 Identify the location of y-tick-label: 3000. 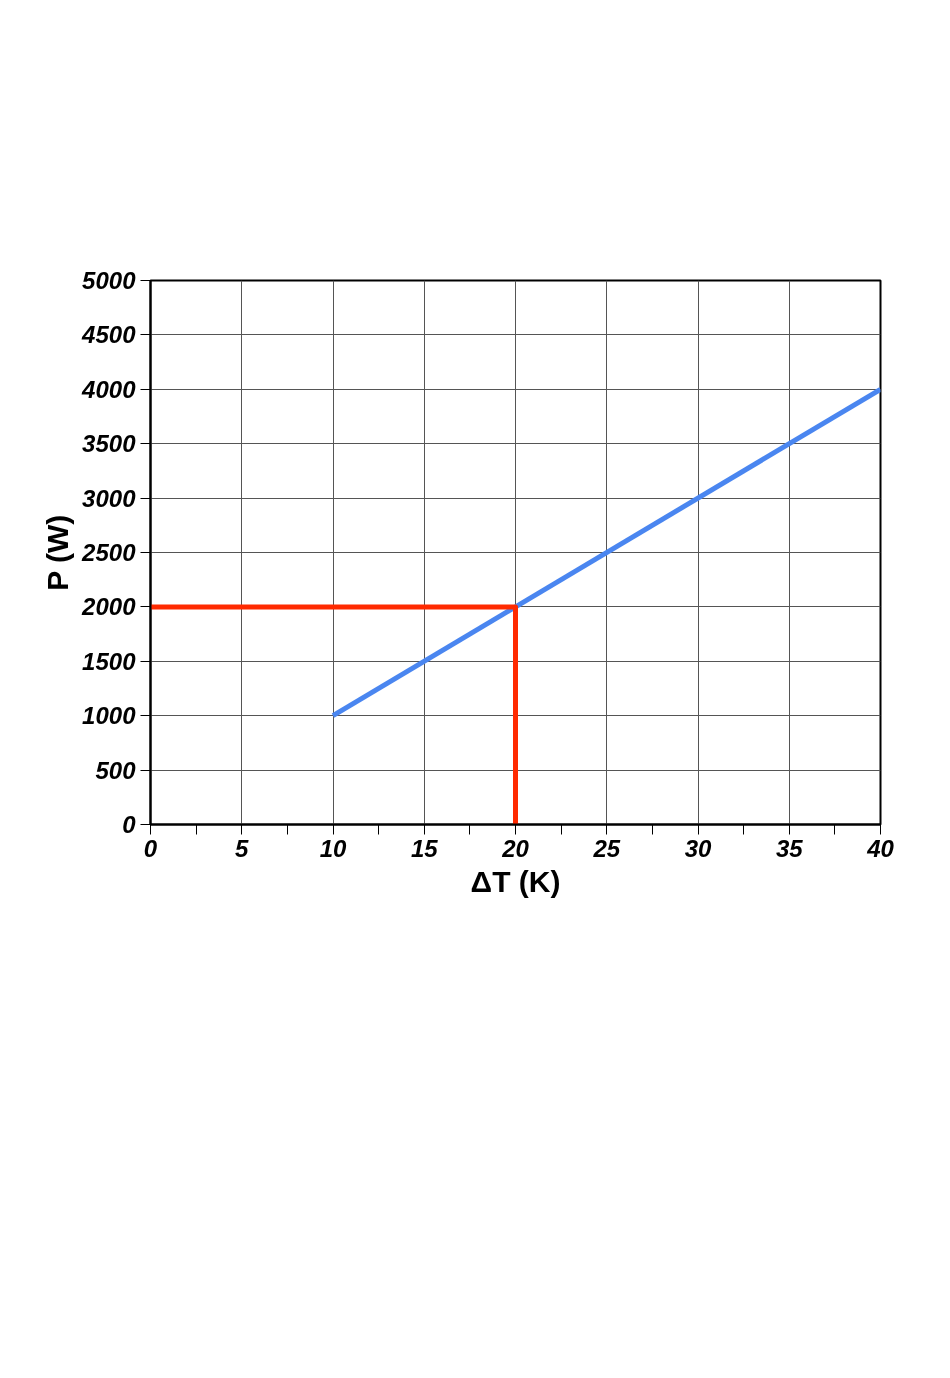
(109, 498).